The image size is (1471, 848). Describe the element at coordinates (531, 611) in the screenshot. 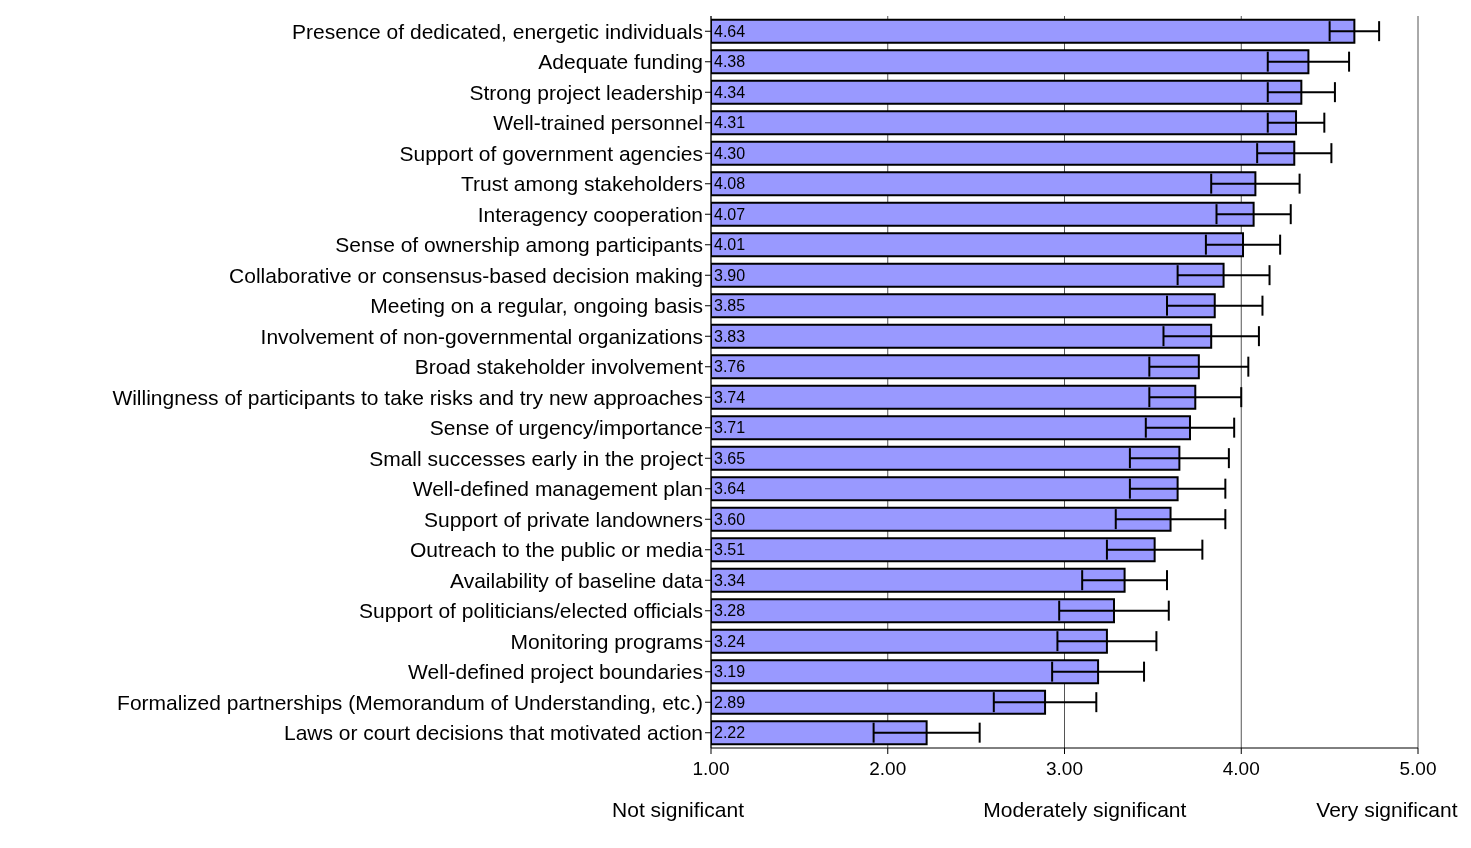

I see `y-tick-label: Support of politicians/elected officials` at that location.